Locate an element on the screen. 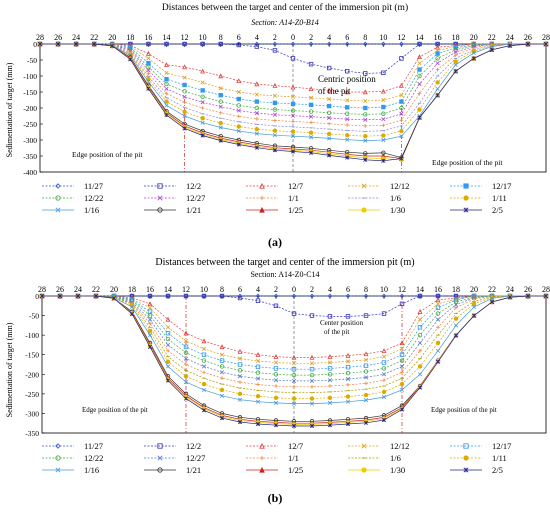  x-tick-label: 0 is located at coordinates (293, 37).